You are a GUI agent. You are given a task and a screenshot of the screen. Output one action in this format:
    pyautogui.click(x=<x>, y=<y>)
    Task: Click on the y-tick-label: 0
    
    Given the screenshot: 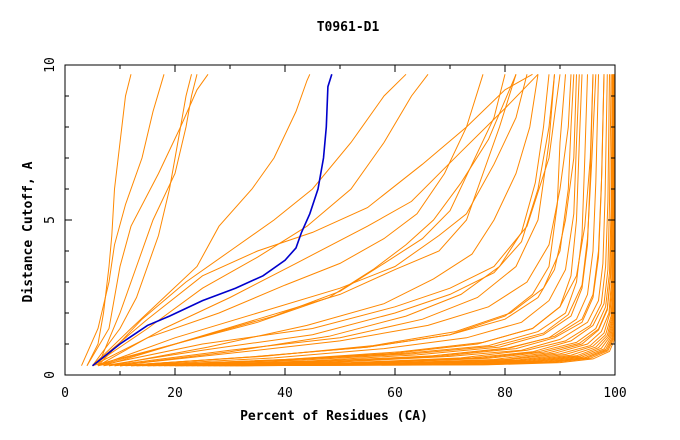 What is the action you would take?
    pyautogui.click(x=50, y=375)
    